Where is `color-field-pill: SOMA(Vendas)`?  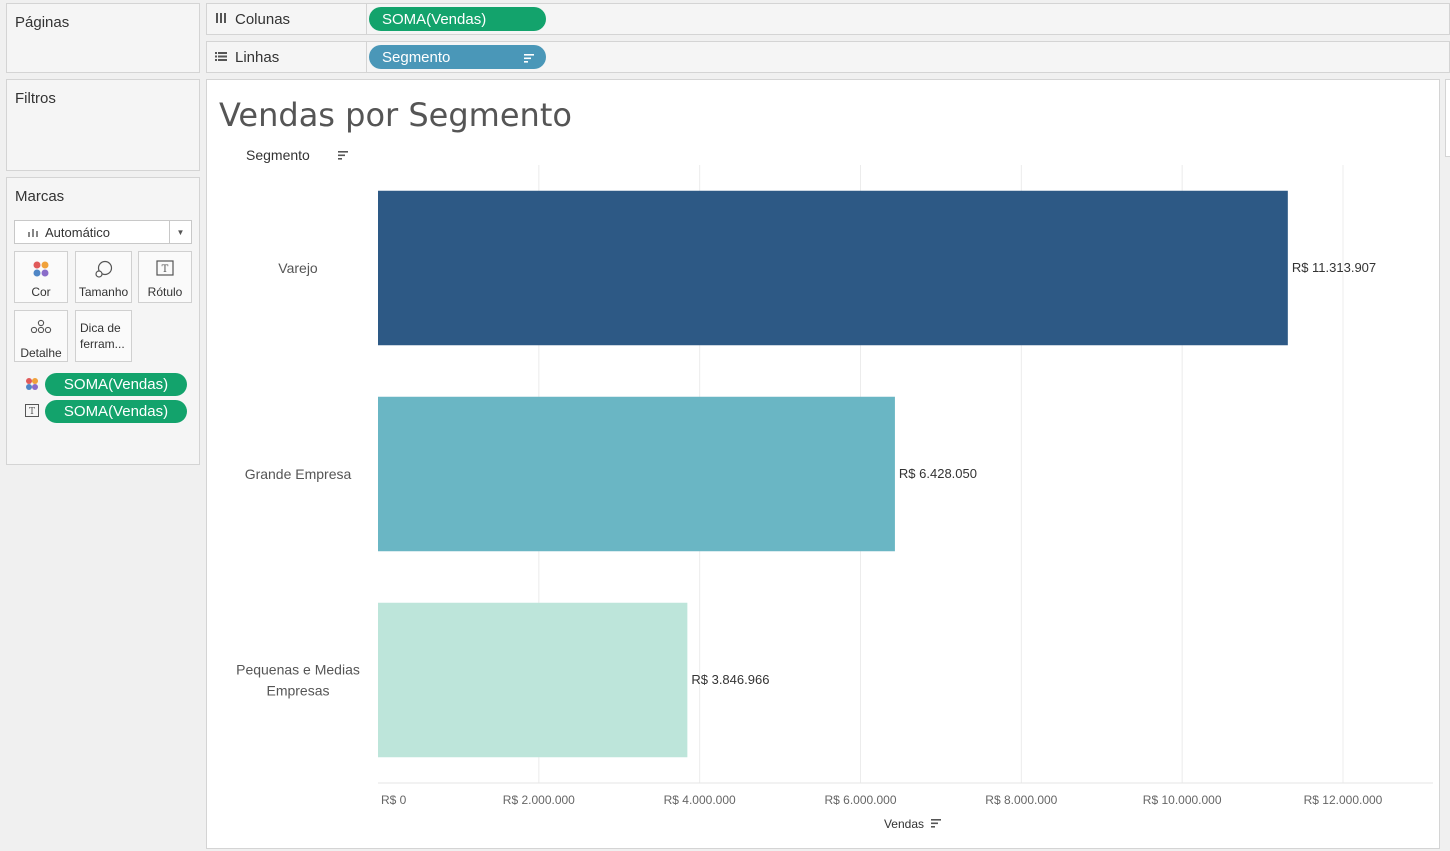 color-field-pill: SOMA(Vendas) is located at coordinates (116, 384).